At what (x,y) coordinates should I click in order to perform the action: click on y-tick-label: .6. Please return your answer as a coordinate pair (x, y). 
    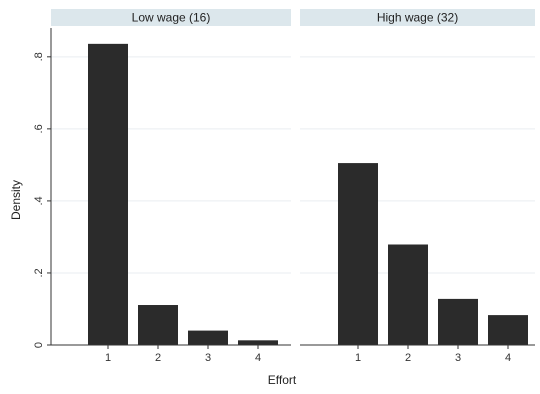
    Looking at the image, I should click on (39, 128).